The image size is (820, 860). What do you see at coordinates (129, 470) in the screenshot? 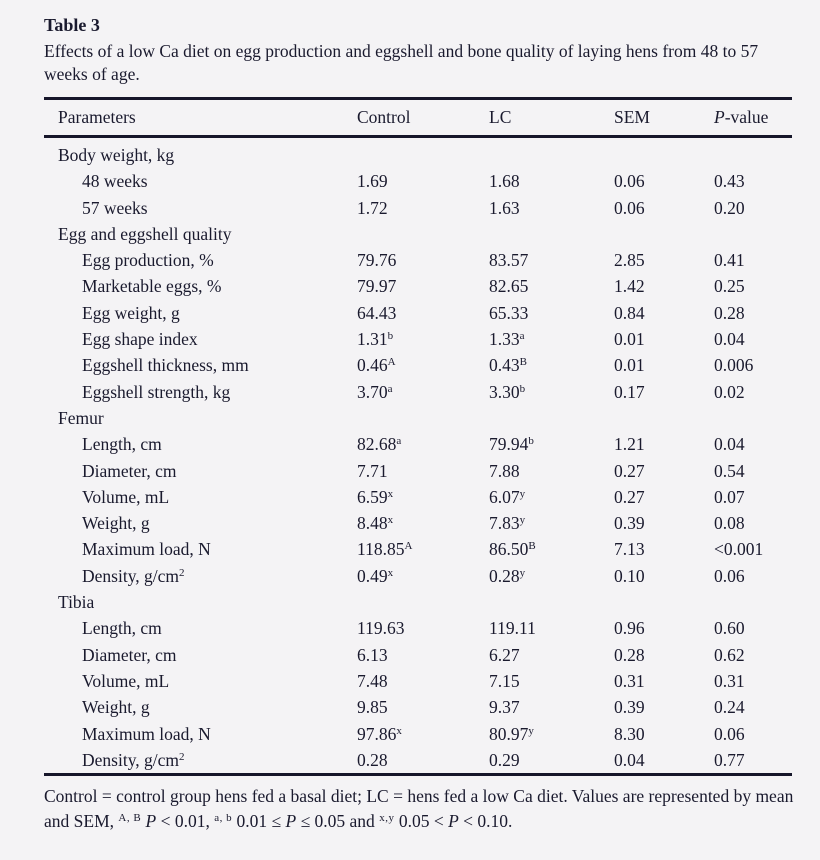
I see `parameter-cell: Diameter, cm` at bounding box center [129, 470].